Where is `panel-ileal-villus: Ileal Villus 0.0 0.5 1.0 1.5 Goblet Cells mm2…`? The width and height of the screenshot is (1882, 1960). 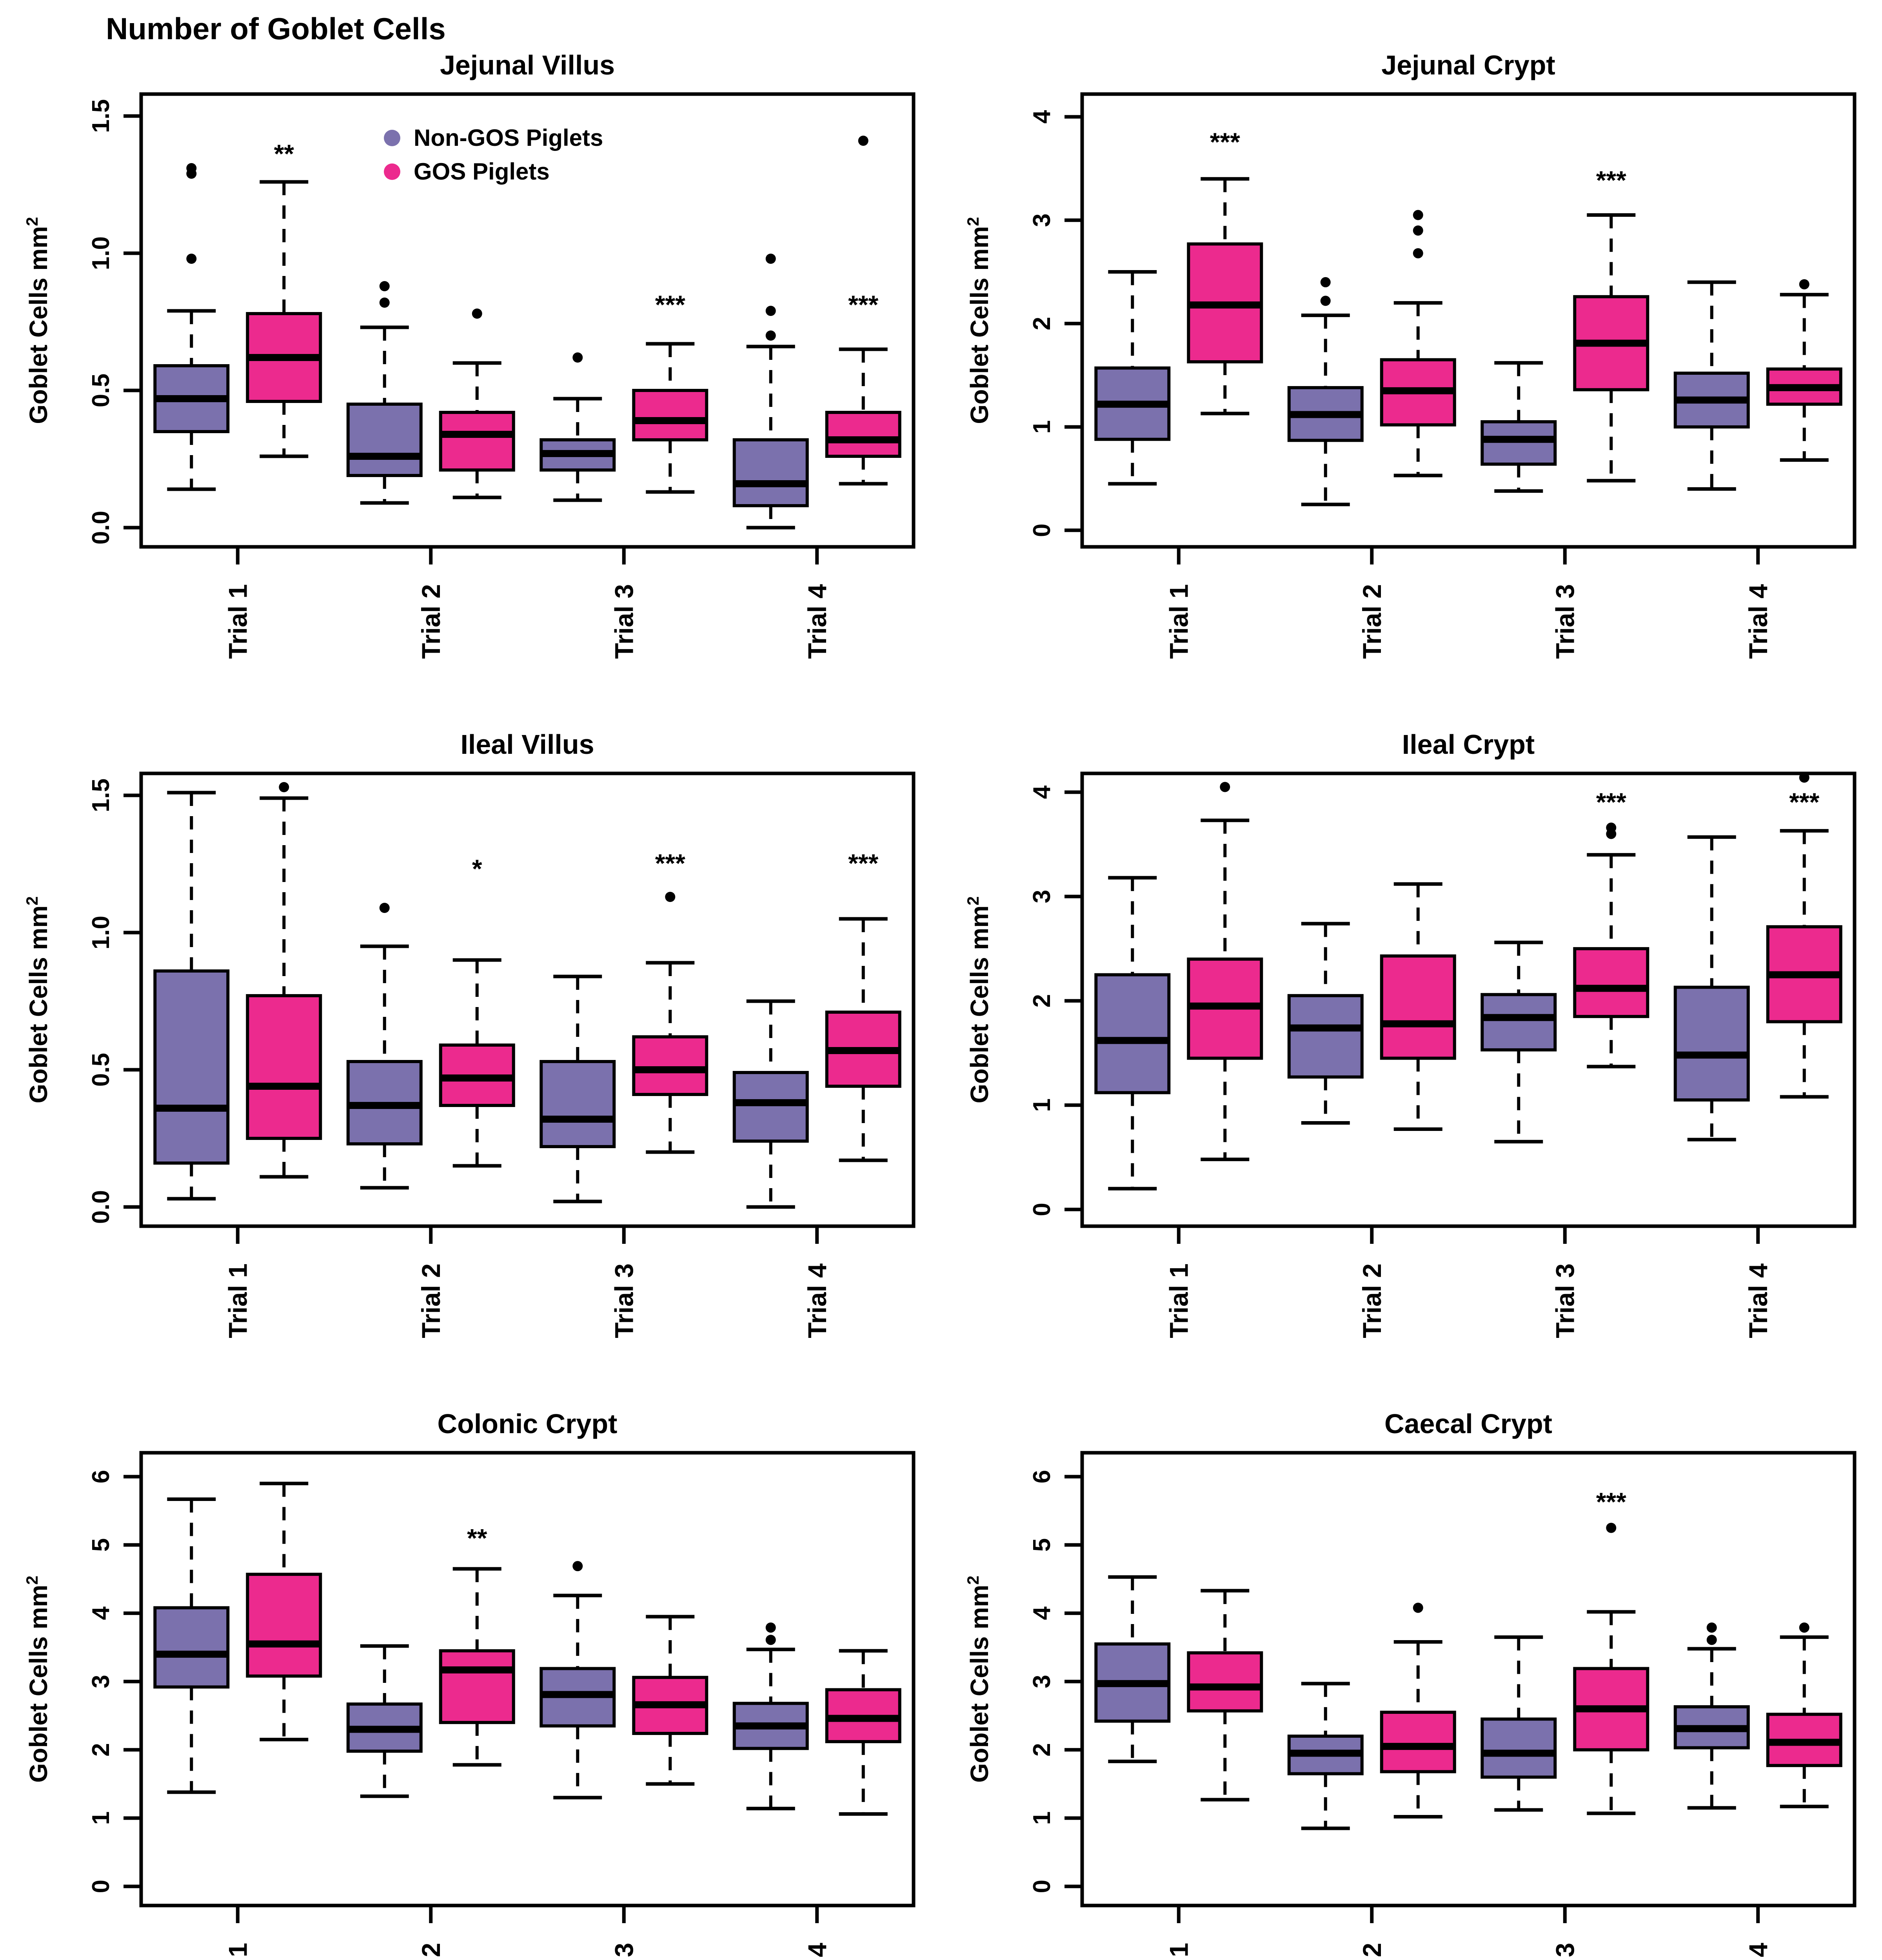
panel-ileal-villus: Ileal Villus 0.0 0.5 1.0 1.5 Goblet Cells mm2… is located at coordinates (469, 1033).